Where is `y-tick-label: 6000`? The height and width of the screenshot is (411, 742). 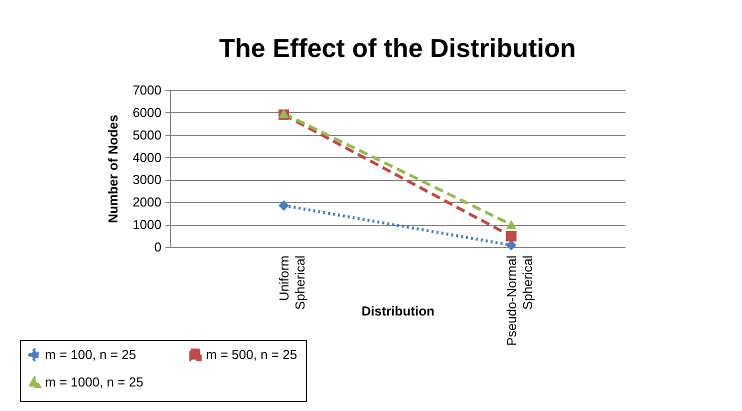
y-tick-label: 6000 is located at coordinates (147, 112).